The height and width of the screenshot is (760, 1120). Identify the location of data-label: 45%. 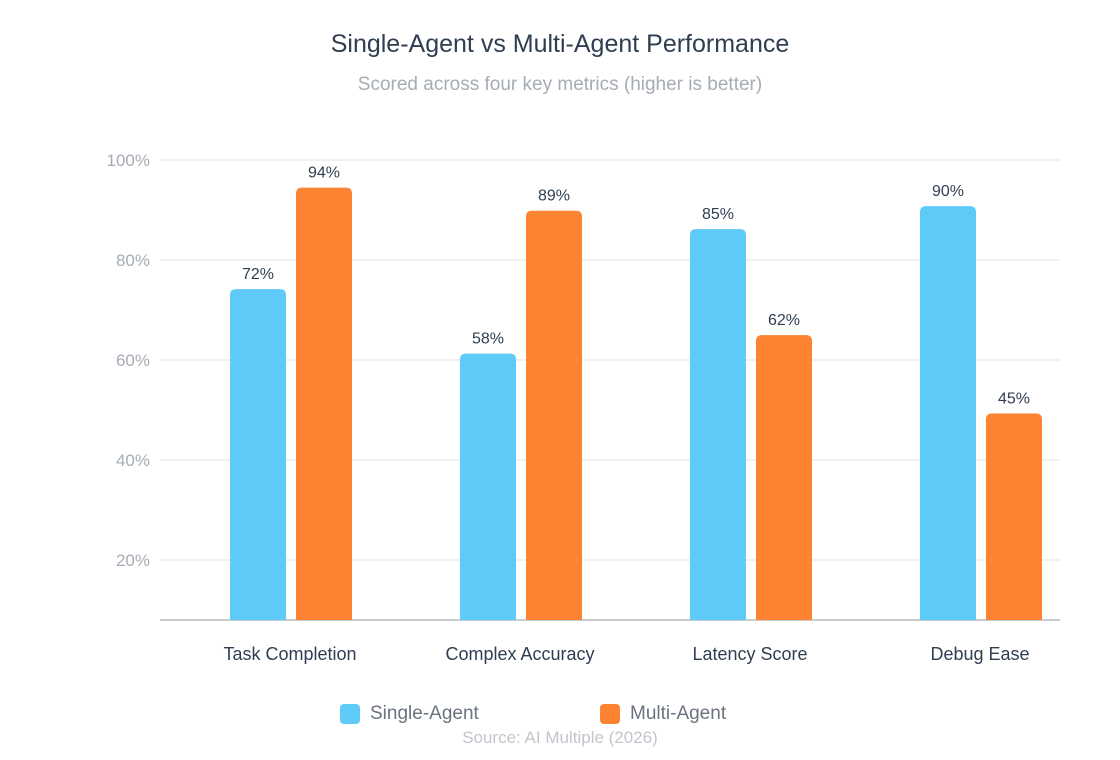
(1014, 399).